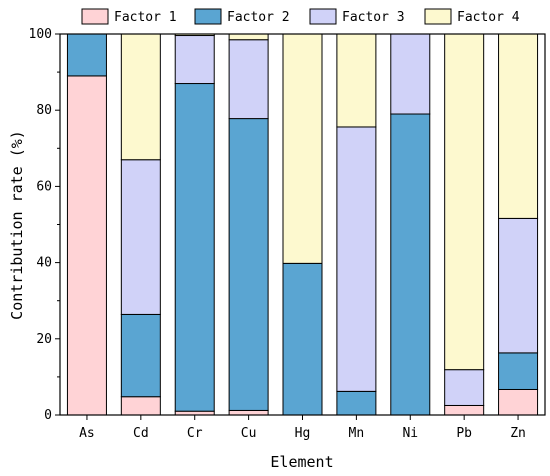  What do you see at coordinates (145, 17) in the screenshot?
I see `legend-label-factor-1: Factor 1` at bounding box center [145, 17].